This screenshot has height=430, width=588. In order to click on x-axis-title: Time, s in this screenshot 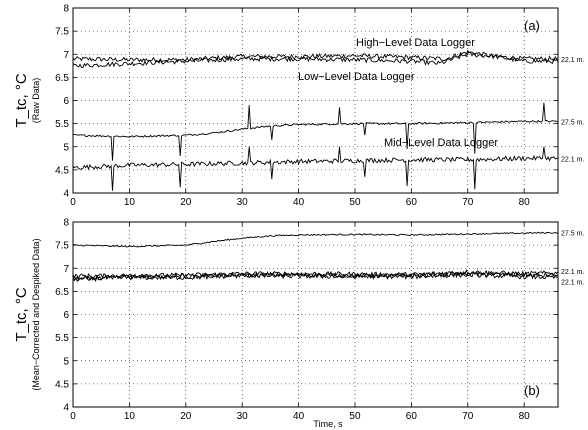, I will do `click(328, 424)`.